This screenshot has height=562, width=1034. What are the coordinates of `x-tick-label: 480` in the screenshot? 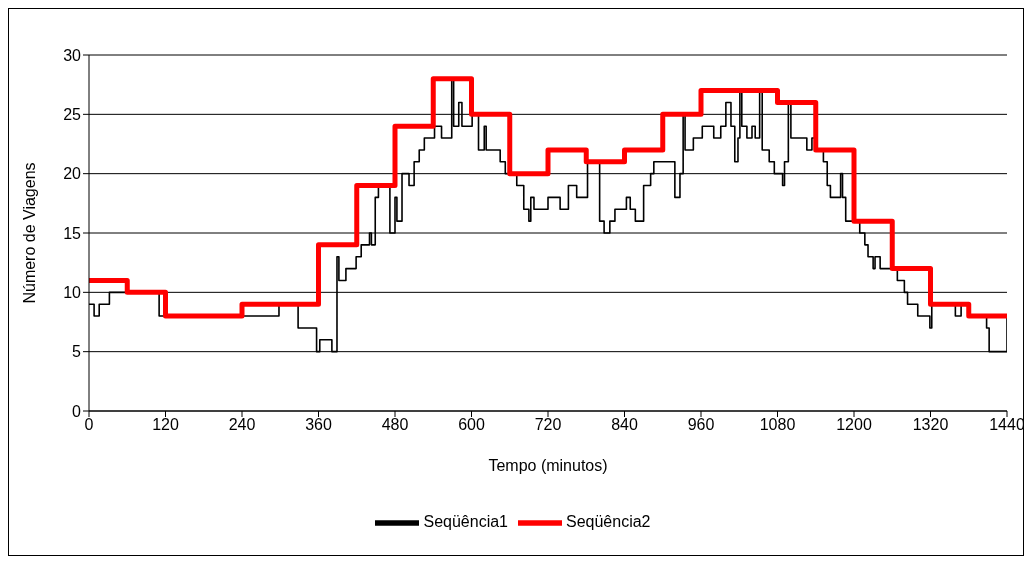 It's located at (395, 425).